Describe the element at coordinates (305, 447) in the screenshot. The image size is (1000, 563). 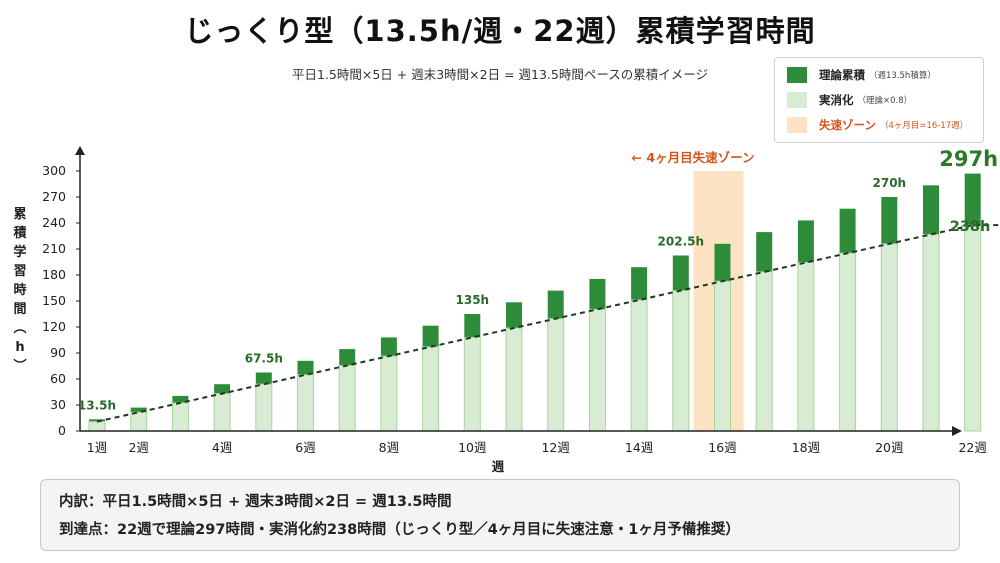
I see `x-tick-label: 6週` at that location.